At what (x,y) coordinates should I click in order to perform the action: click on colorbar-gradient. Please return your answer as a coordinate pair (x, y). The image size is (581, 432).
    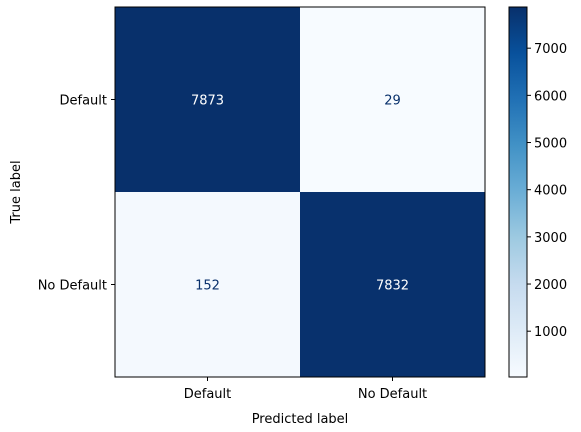
    Looking at the image, I should click on (518, 192).